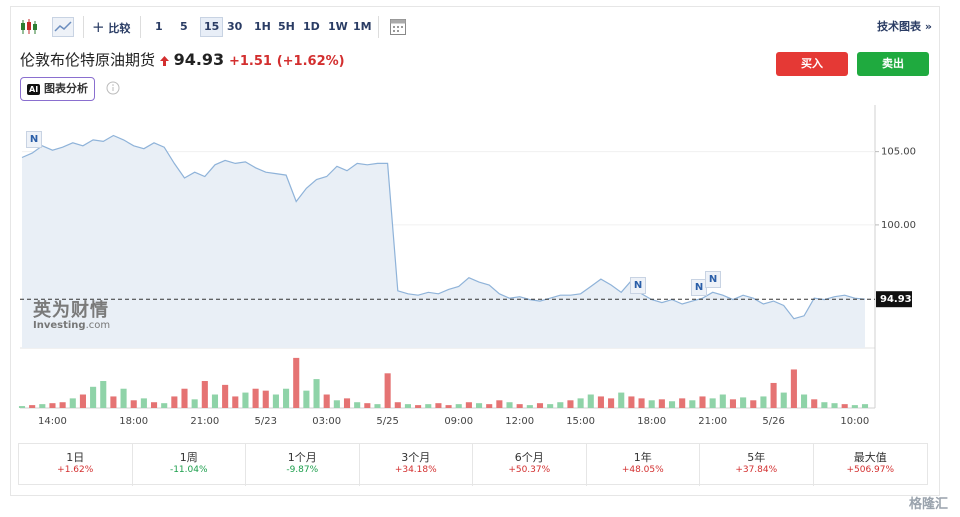 Image resolution: width=960 pixels, height=517 pixels. What do you see at coordinates (184, 26) in the screenshot?
I see `interval-button: 5` at bounding box center [184, 26].